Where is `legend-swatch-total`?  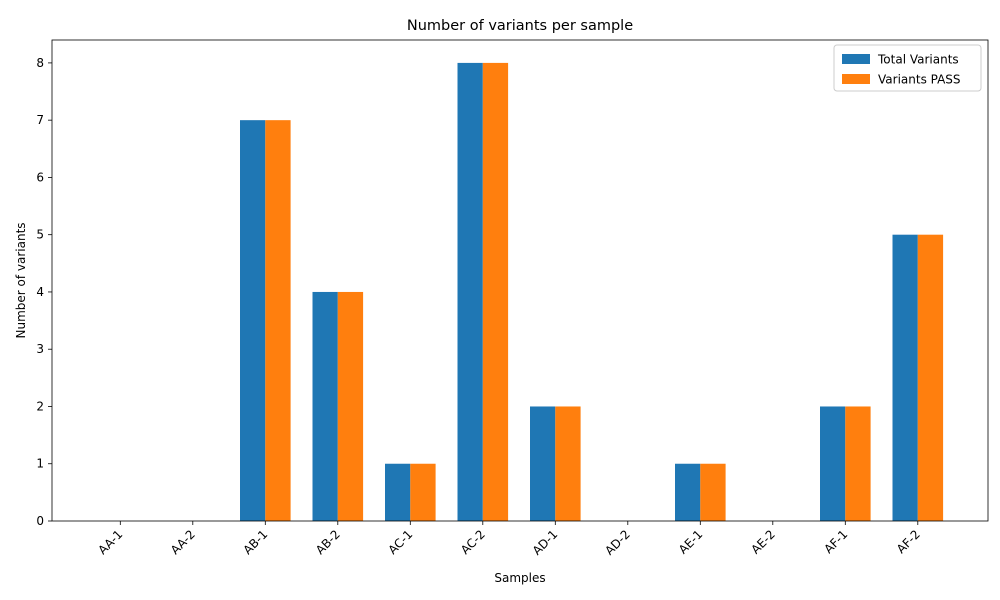 legend-swatch-total is located at coordinates (856, 59).